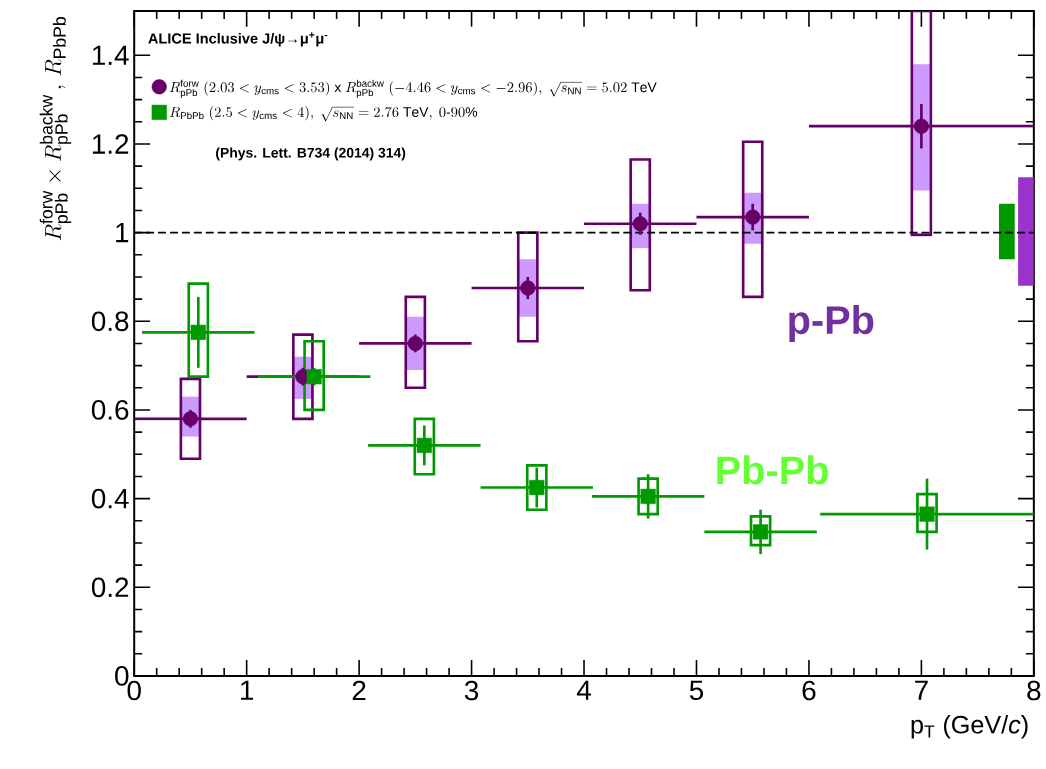  Describe the element at coordinates (809, 690) in the screenshot. I see `x-tick-label: 6` at that location.